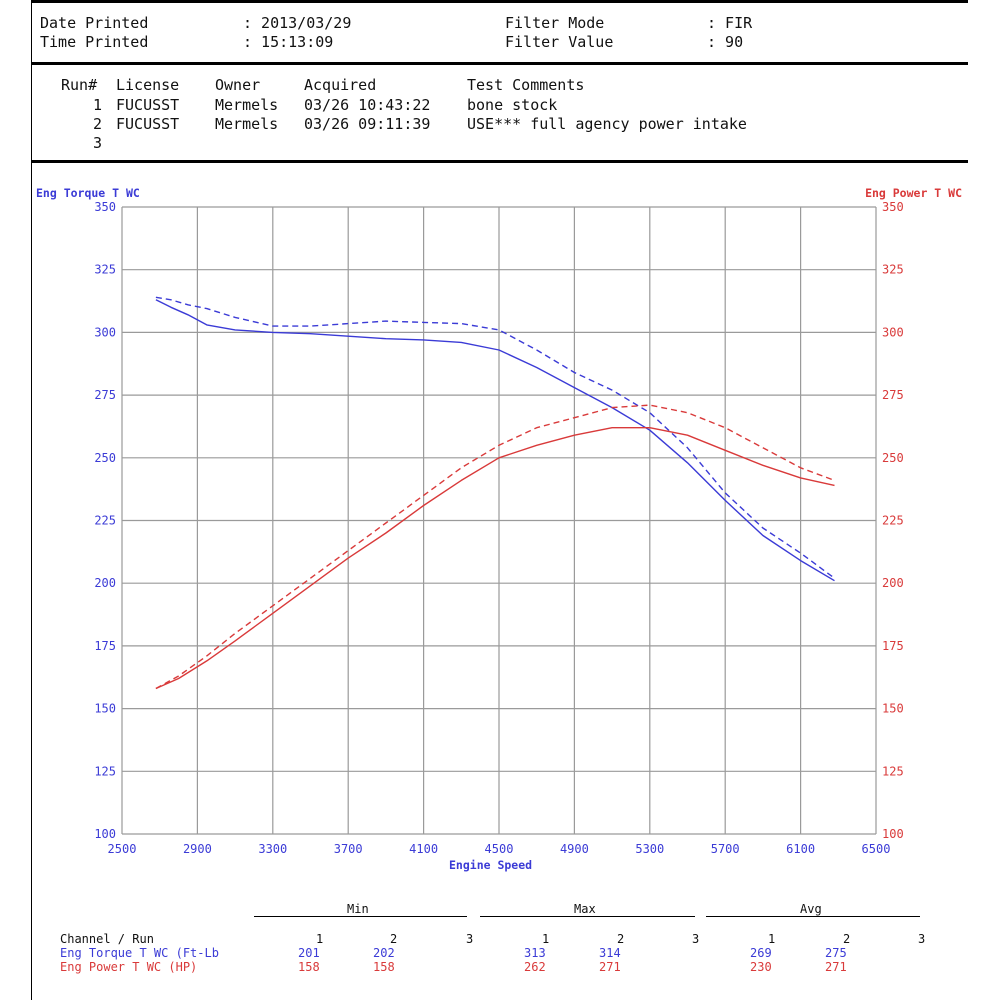 The image size is (1000, 1000). I want to click on run-acquired: 03/26 09:11:39, so click(367, 124).